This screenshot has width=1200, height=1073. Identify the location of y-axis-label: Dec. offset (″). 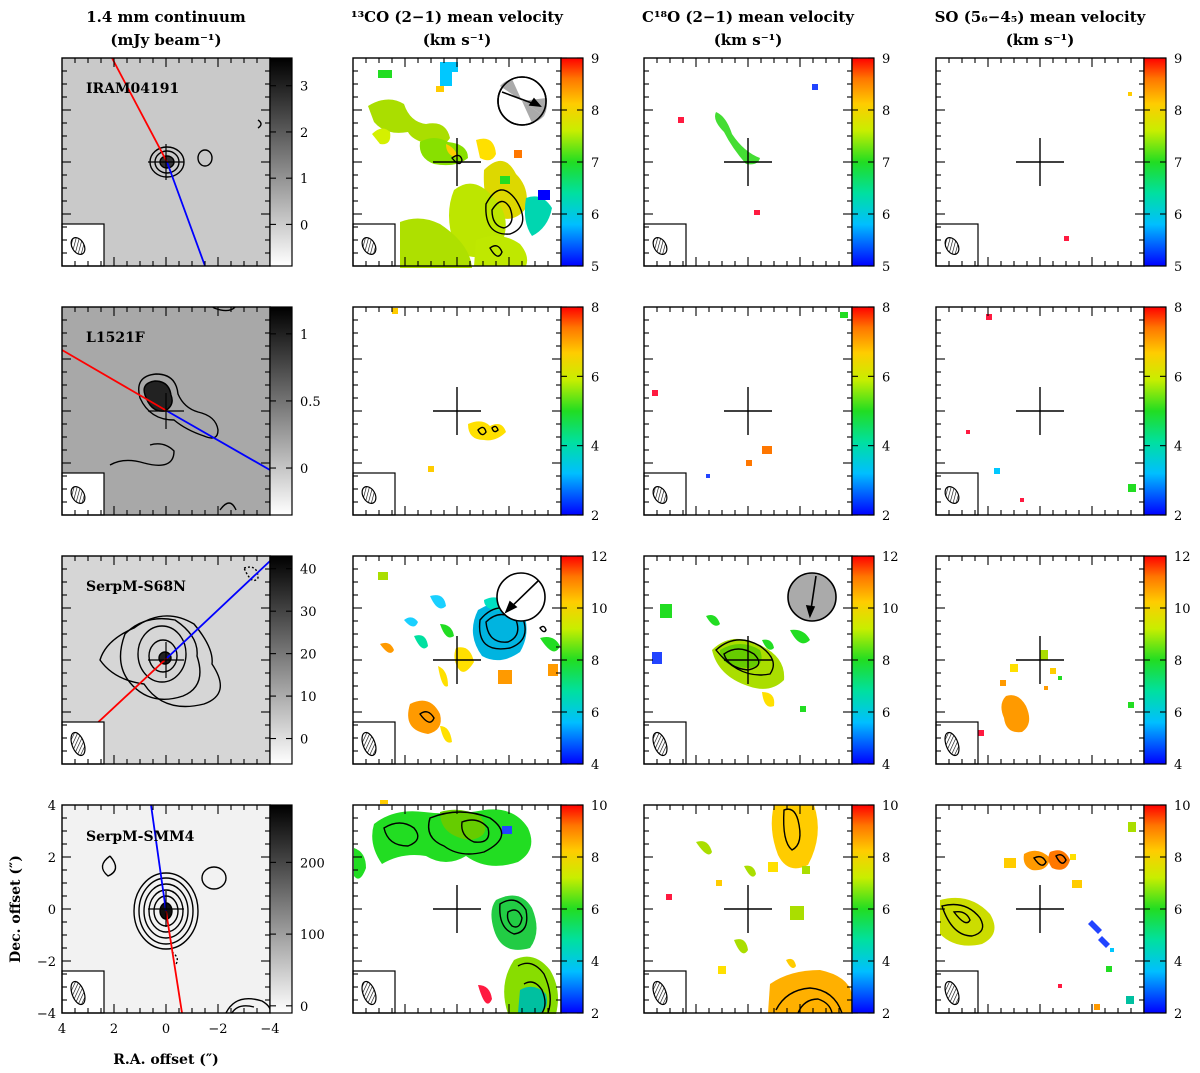
(16, 909).